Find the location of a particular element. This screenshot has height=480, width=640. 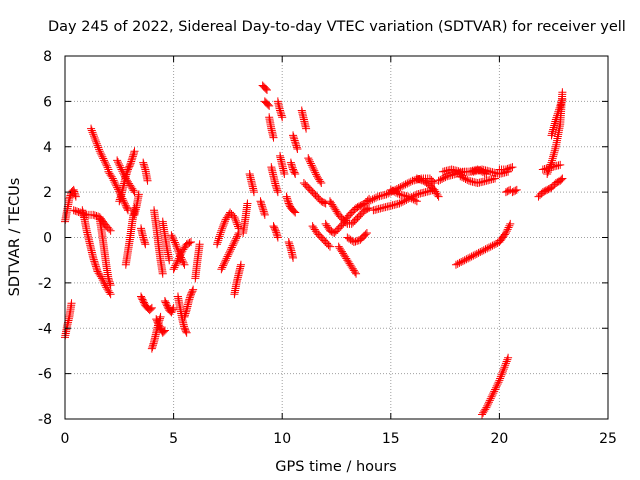

x-tick-label: 15 is located at coordinates (391, 439).